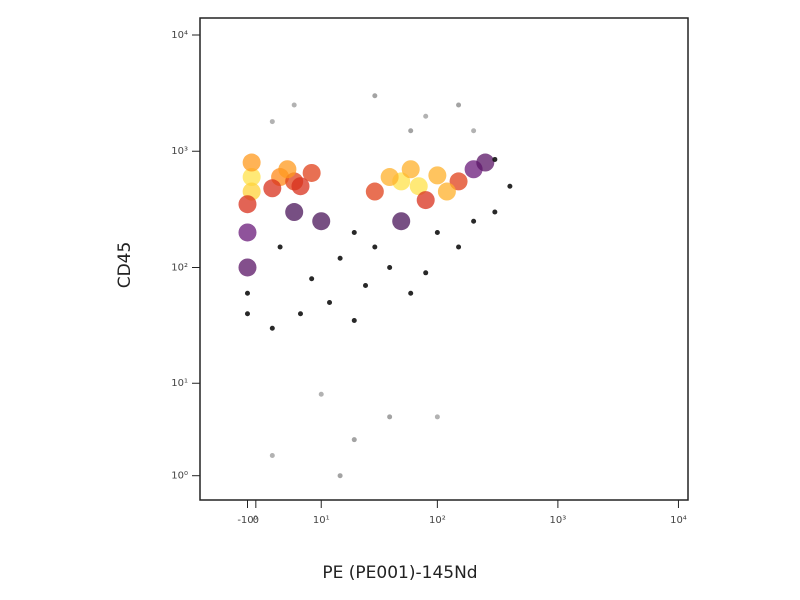  What do you see at coordinates (179, 151) in the screenshot?
I see `y-tick-label: 10³` at bounding box center [179, 151].